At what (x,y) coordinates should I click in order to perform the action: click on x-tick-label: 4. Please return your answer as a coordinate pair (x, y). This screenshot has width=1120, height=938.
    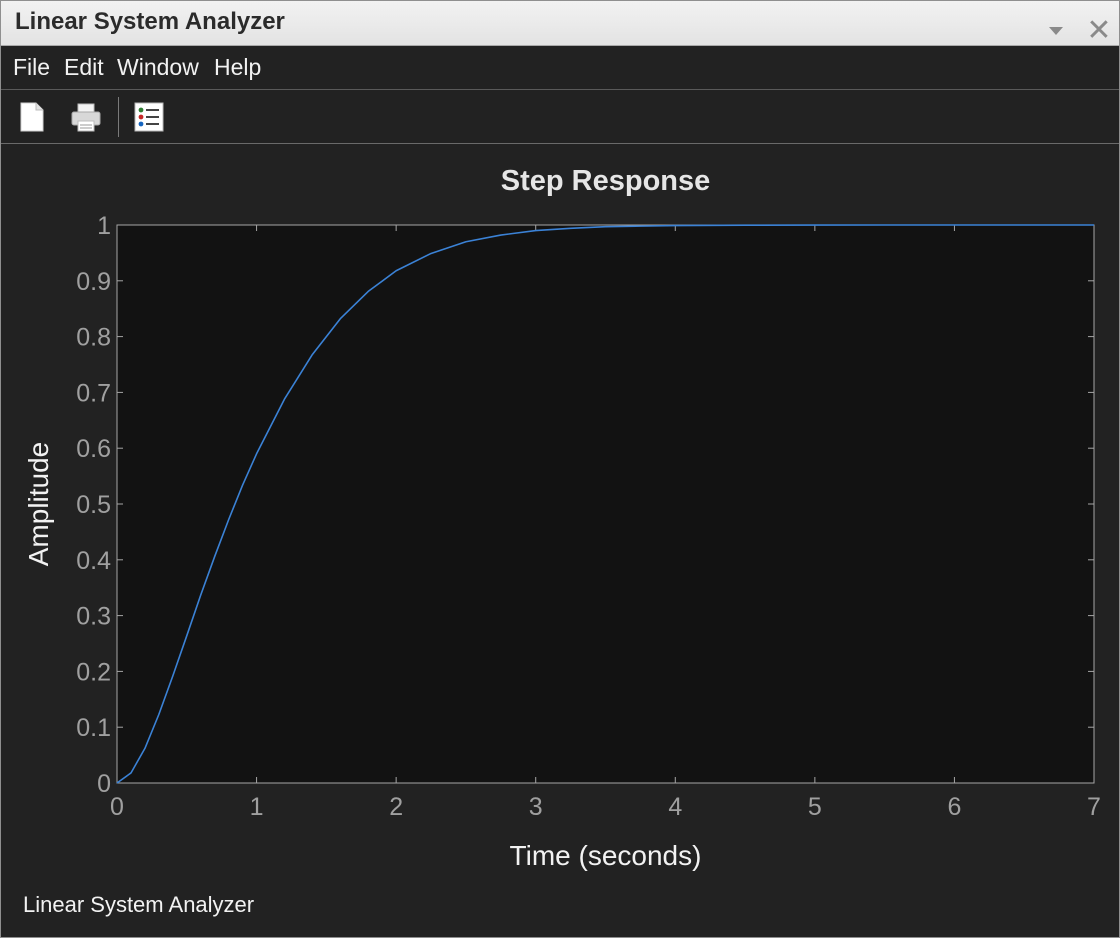
    Looking at the image, I should click on (675, 807).